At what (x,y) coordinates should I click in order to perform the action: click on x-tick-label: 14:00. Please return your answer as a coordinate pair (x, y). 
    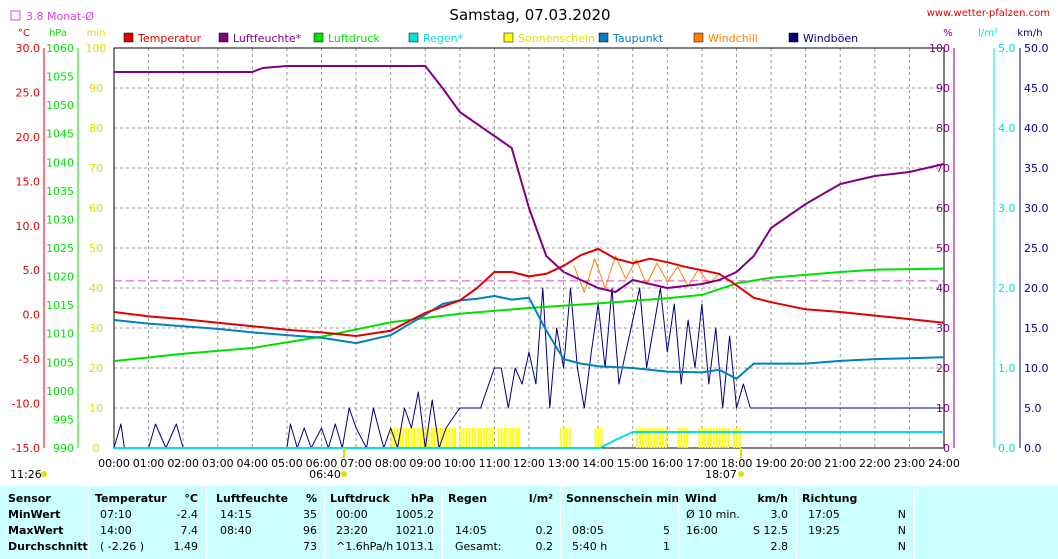
    Looking at the image, I should click on (598, 463).